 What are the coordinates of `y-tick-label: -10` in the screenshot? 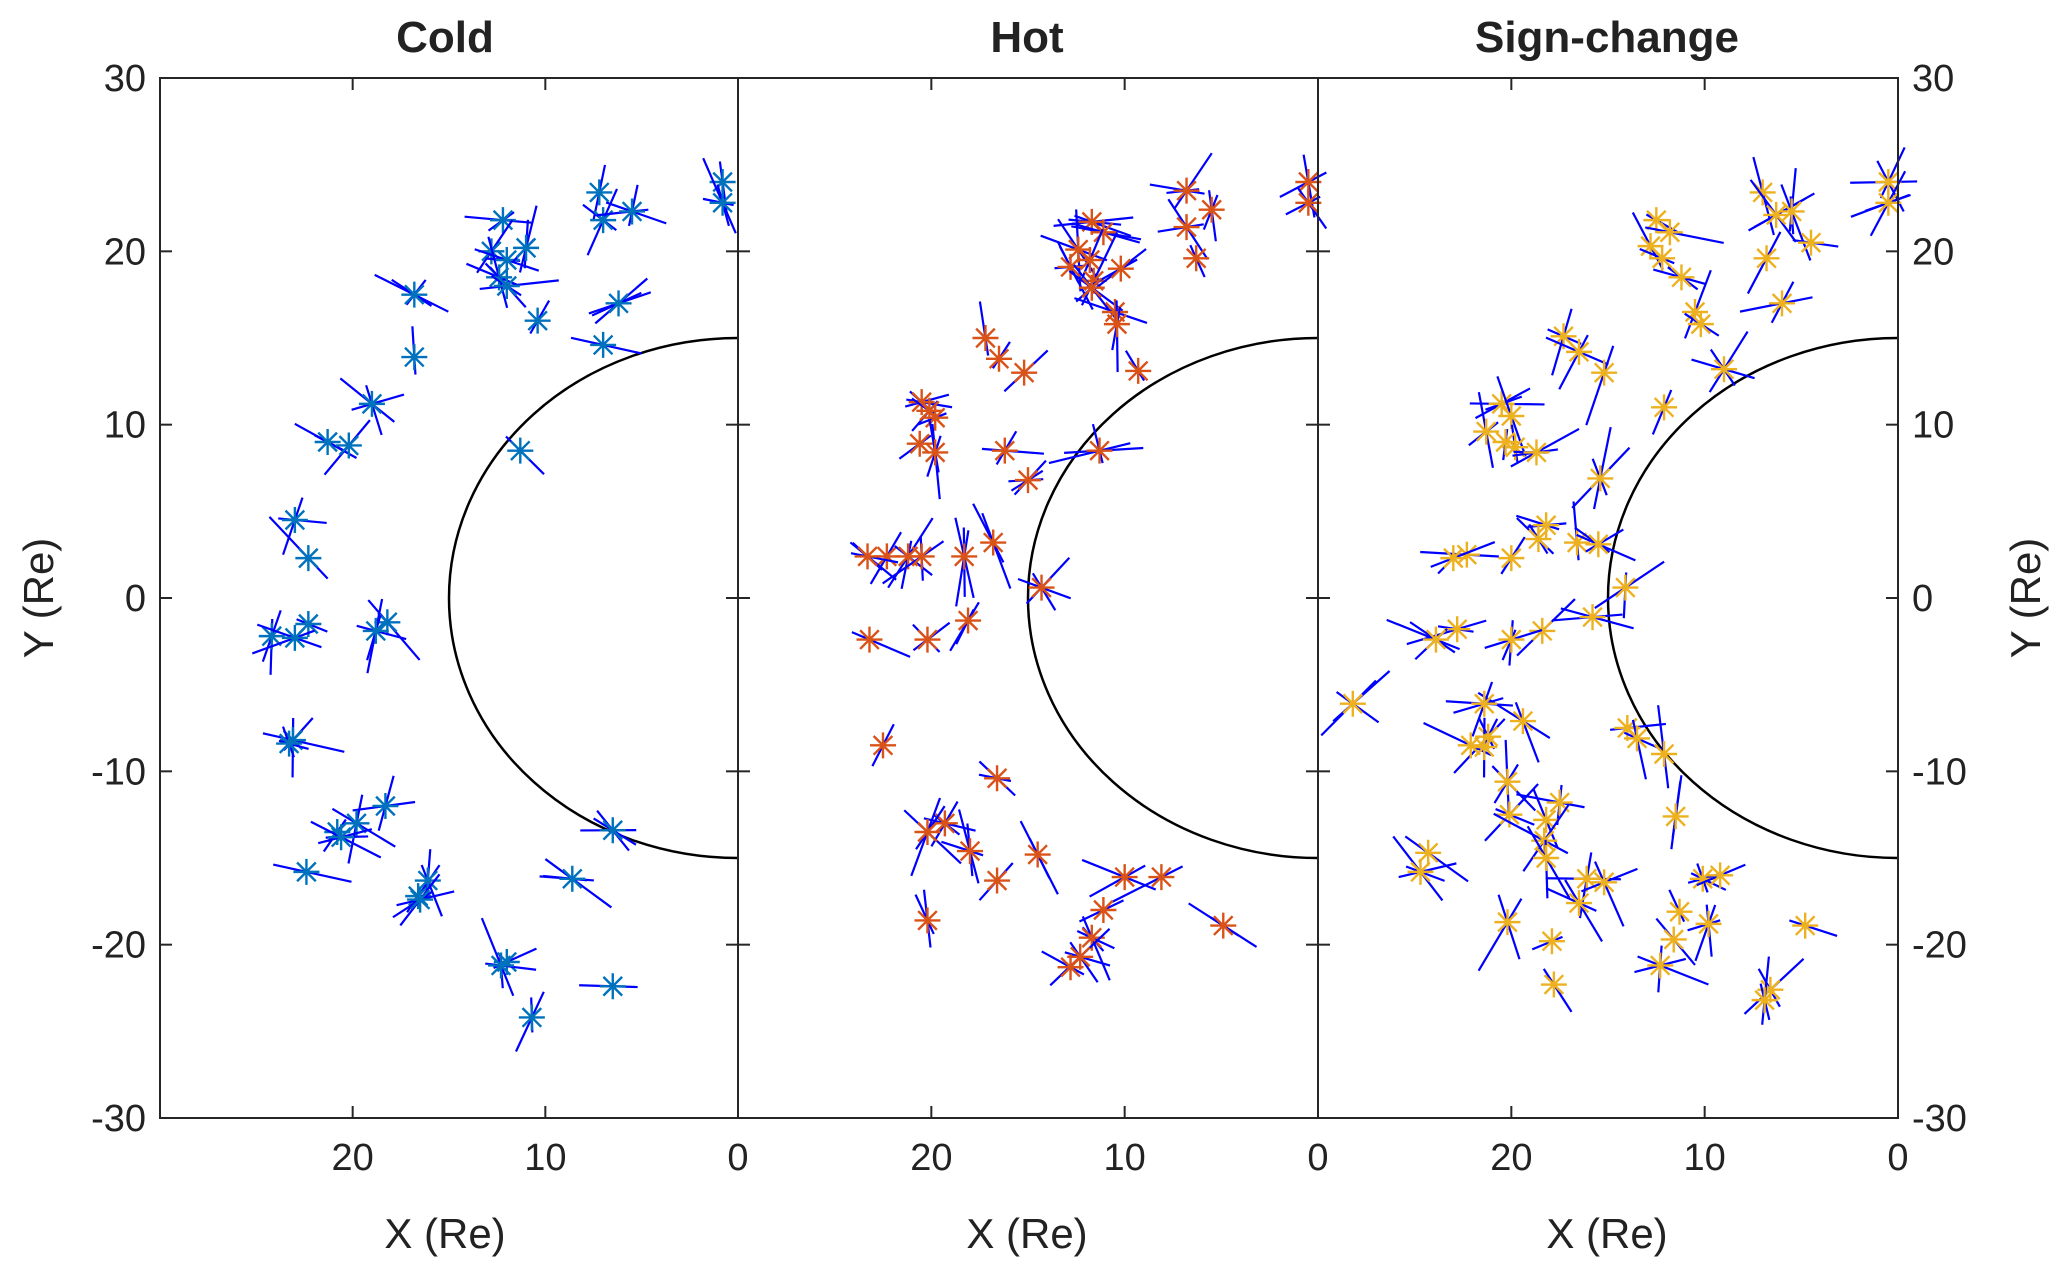 It's located at (1939, 772).